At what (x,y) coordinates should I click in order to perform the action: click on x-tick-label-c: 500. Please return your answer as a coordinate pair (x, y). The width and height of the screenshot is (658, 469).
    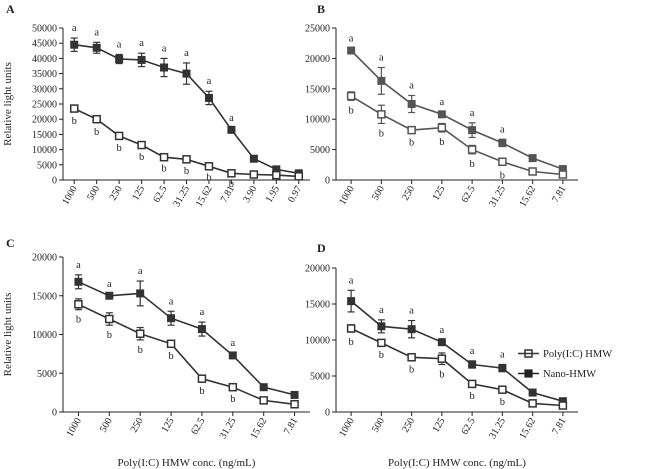
    Looking at the image, I should click on (106, 425).